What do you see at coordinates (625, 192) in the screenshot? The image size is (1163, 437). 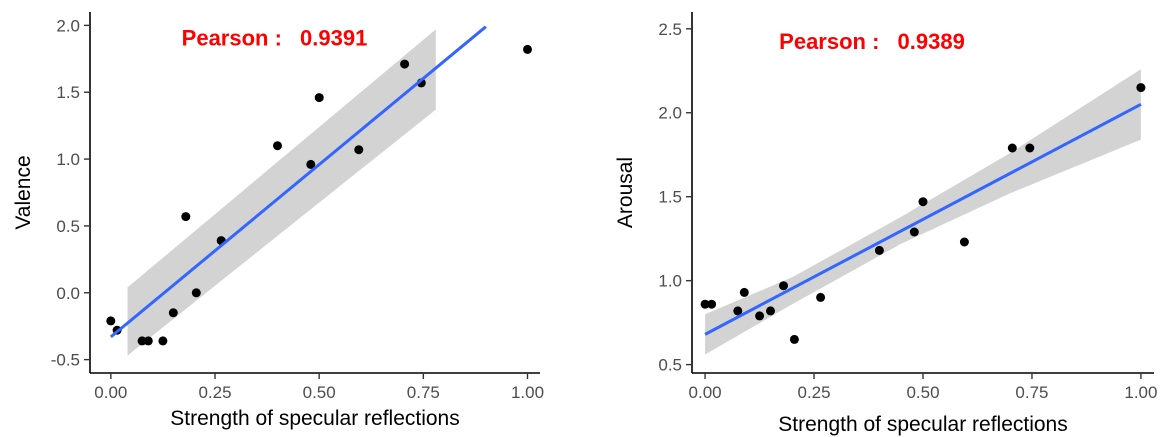 I see `y-axis-title-arousal: Arousal` at bounding box center [625, 192].